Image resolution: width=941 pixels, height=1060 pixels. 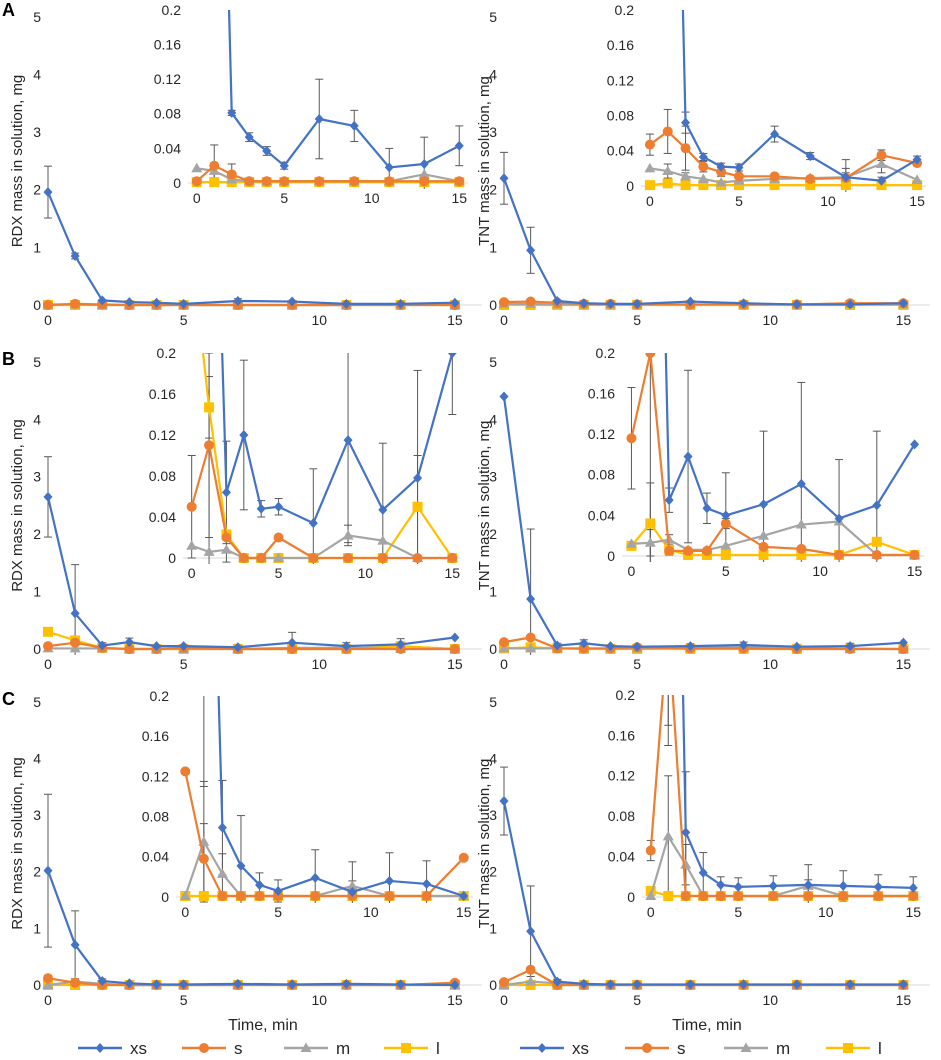 What do you see at coordinates (209, 407) in the screenshot?
I see `inset-2-point-l` at bounding box center [209, 407].